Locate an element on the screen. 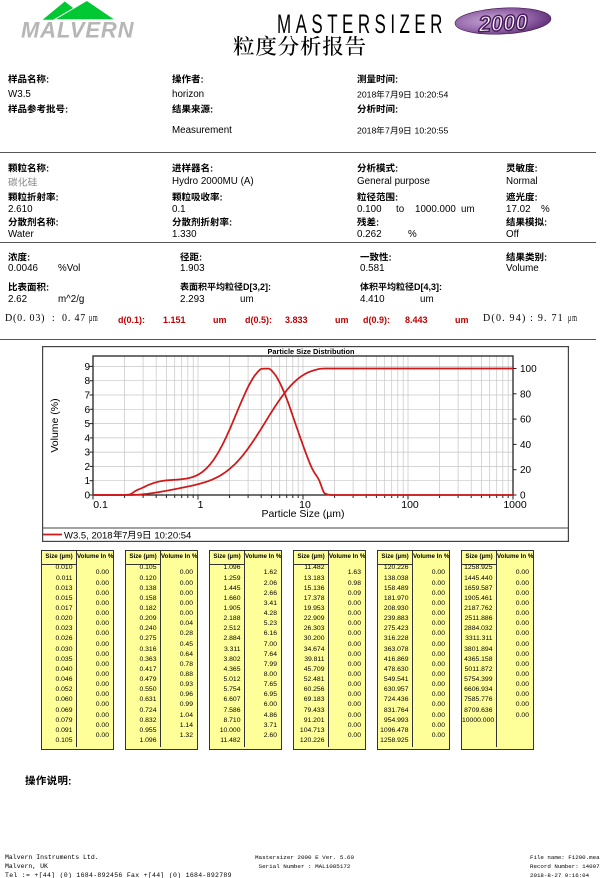 Image resolution: width=600 pixels, height=878 pixels. svg-text: 80 is located at coordinates (526, 394).